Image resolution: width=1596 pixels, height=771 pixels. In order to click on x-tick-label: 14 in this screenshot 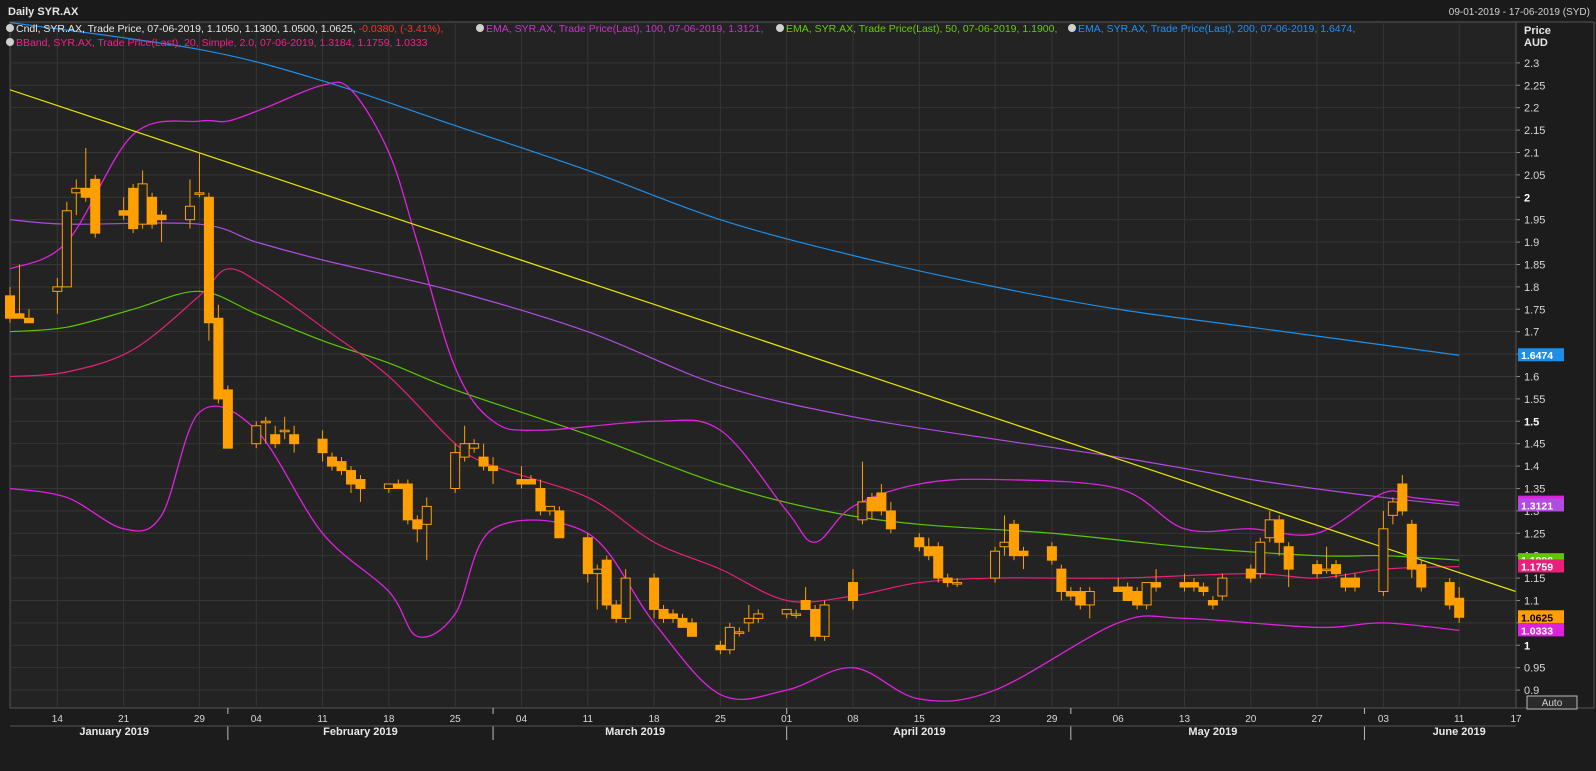, I will do `click(58, 719)`.